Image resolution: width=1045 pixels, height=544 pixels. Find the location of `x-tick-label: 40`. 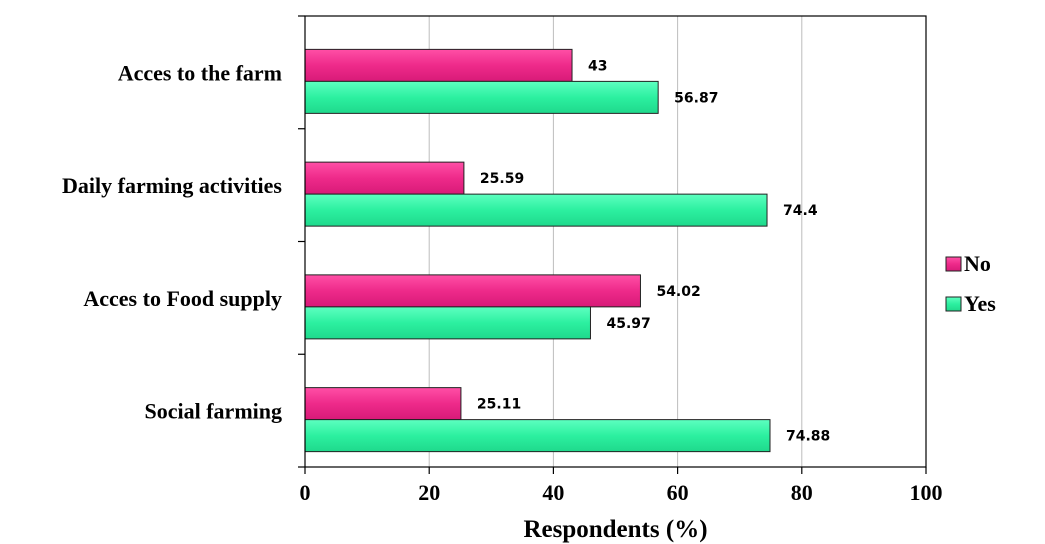

x-tick-label: 40 is located at coordinates (553, 492).